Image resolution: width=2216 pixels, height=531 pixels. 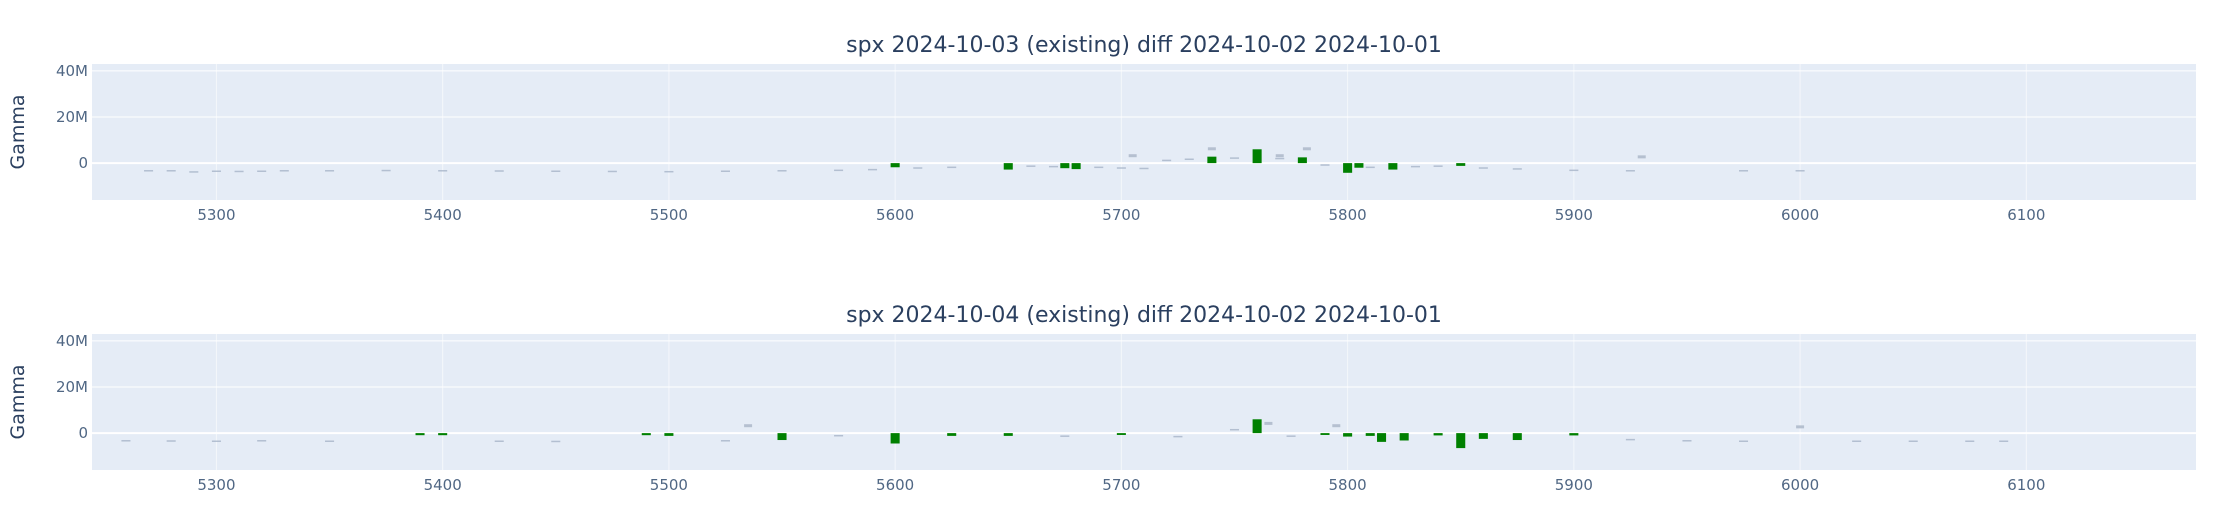 I want to click on x-tick-label: 5600, so click(x=895, y=215).